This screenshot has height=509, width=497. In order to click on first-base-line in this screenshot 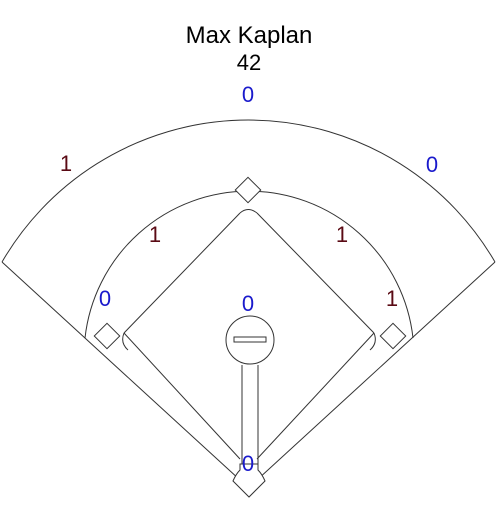, I will do `click(315, 396)`.